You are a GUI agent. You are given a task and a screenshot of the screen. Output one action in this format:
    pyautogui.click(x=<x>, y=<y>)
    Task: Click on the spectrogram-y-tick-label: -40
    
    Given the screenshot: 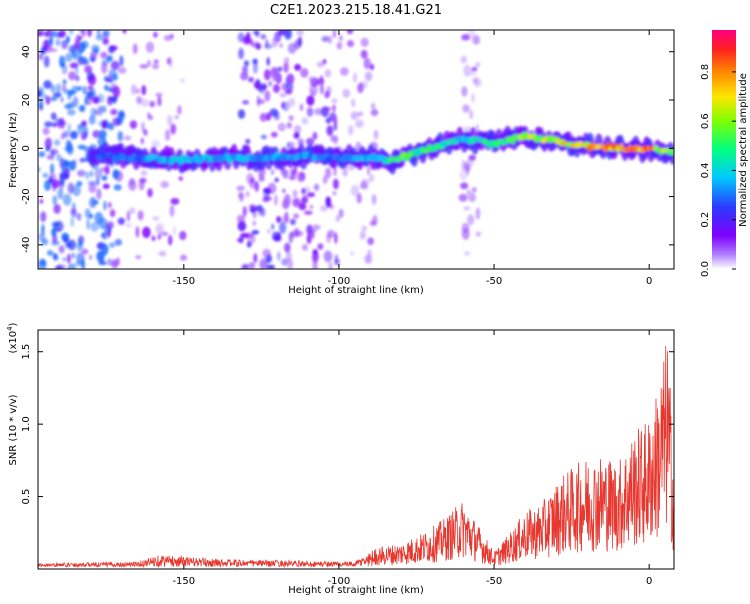 What is the action you would take?
    pyautogui.click(x=26, y=245)
    